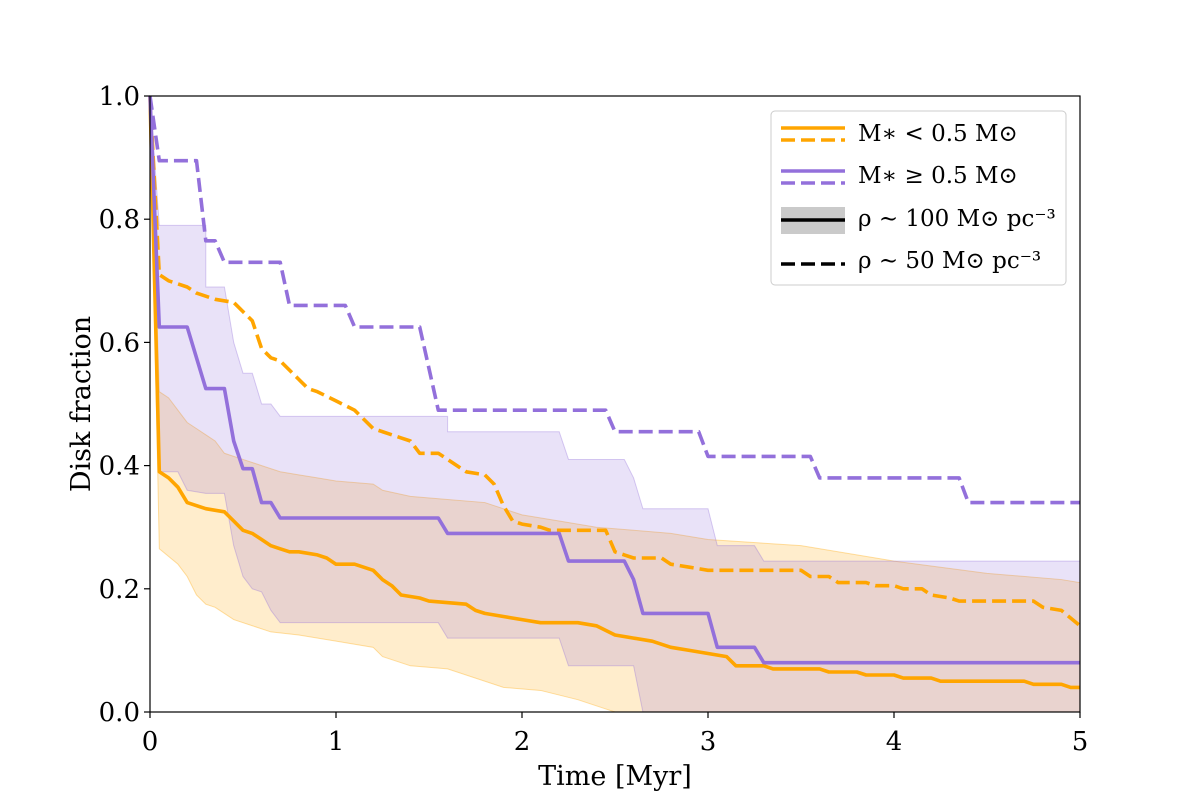  I want to click on x-axis-title: Time [Myr], so click(615, 776).